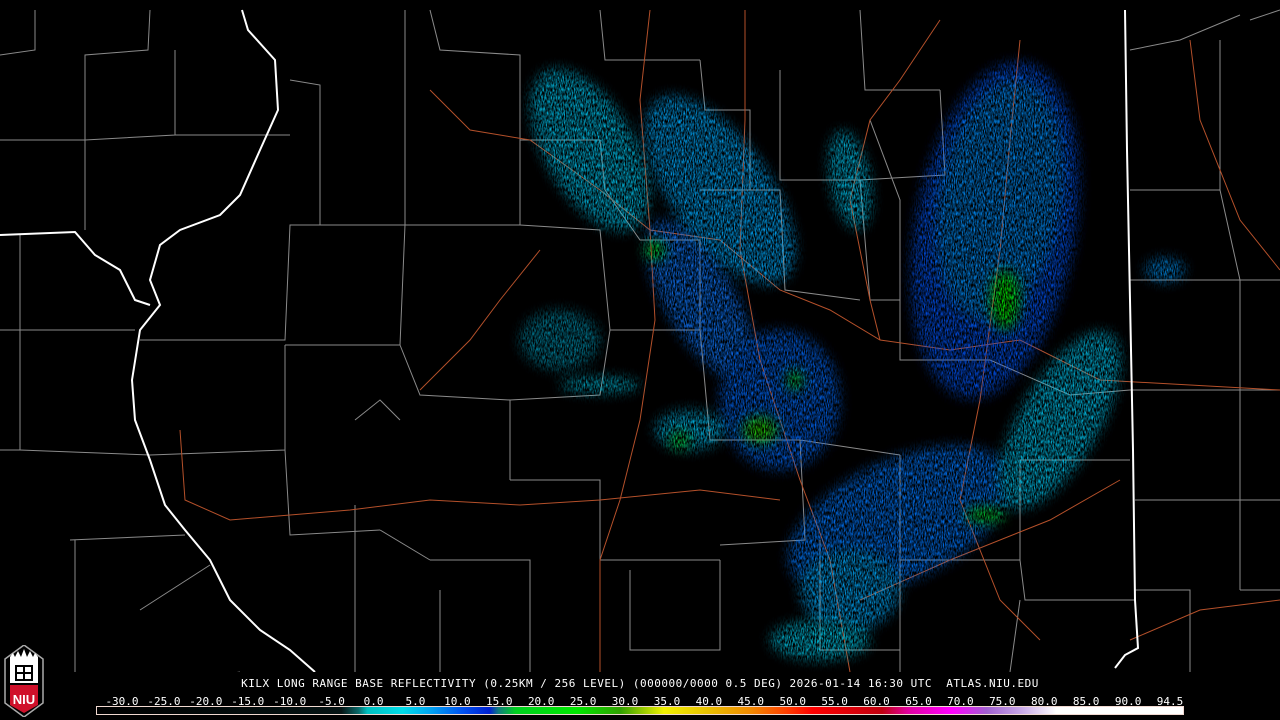 The height and width of the screenshot is (720, 1280). I want to click on colorbar-label: 94.5, so click(1170, 701).